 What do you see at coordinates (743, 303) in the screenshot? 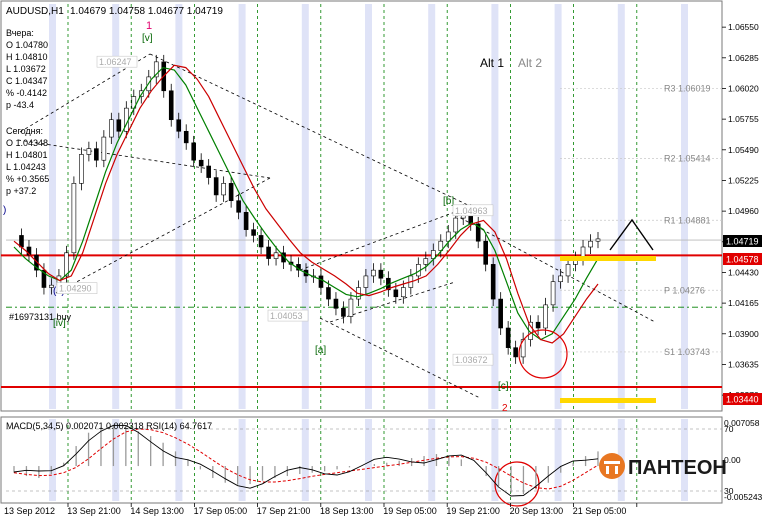
I see `y-tick-label: 1.04165` at bounding box center [743, 303].